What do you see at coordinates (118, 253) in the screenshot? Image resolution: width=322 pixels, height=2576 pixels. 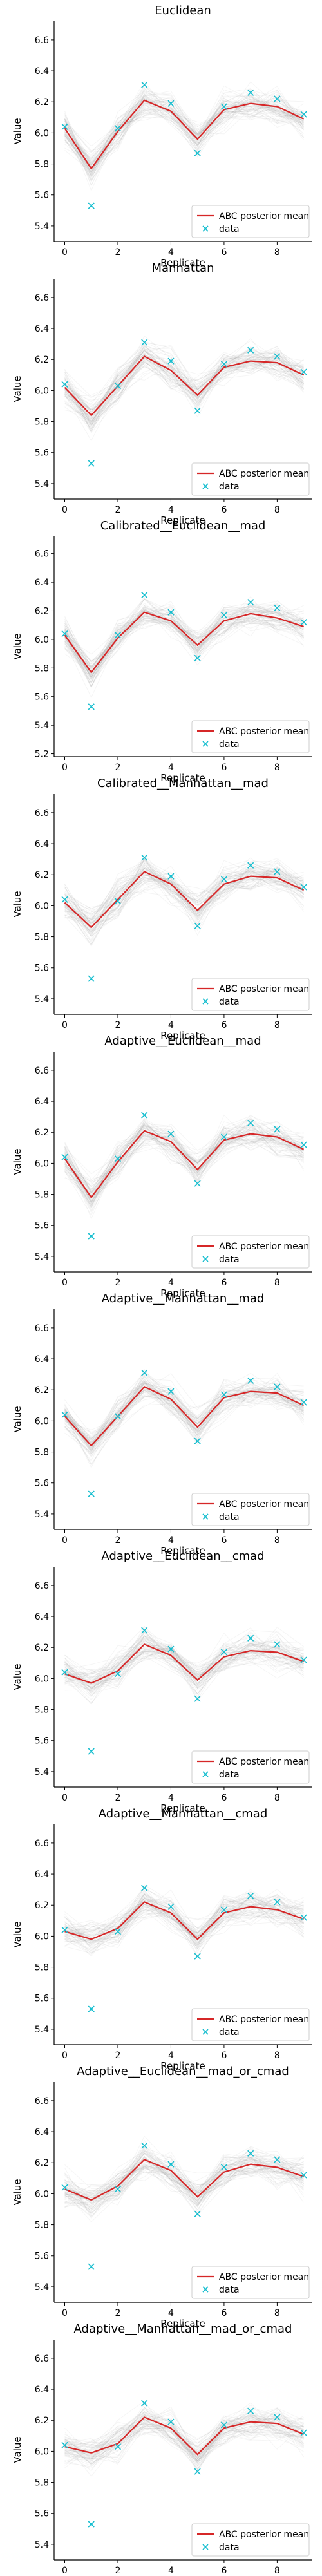 I see `x-tick-label: 2` at bounding box center [118, 253].